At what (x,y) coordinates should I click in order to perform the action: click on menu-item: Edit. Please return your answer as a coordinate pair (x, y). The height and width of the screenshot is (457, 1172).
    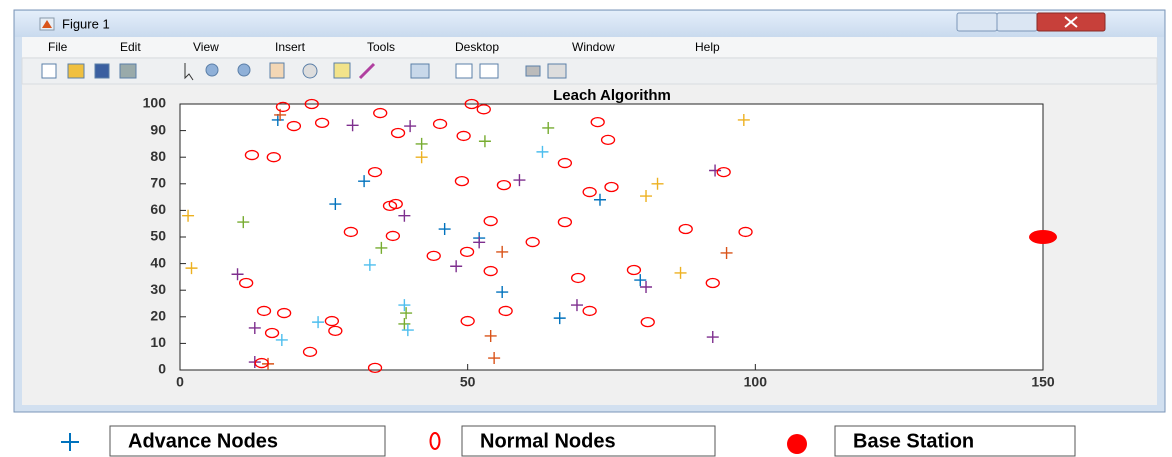
    Looking at the image, I should click on (130, 47).